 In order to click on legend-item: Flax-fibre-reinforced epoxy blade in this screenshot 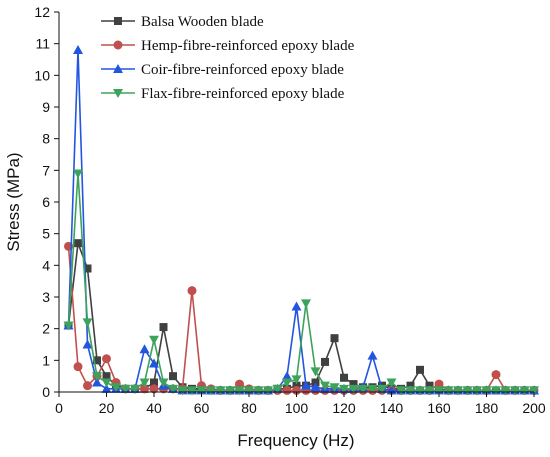, I will do `click(223, 94)`.